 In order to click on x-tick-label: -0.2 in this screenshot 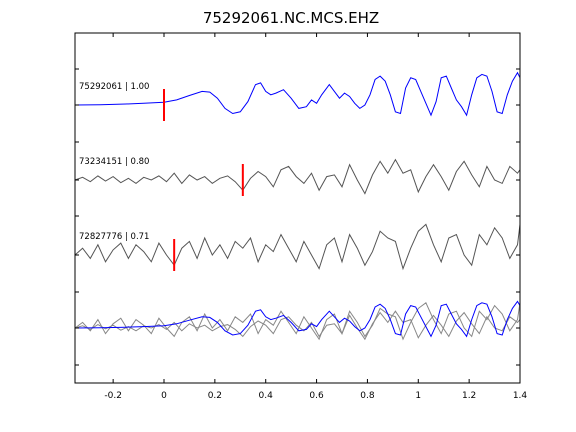, I will do `click(113, 396)`.